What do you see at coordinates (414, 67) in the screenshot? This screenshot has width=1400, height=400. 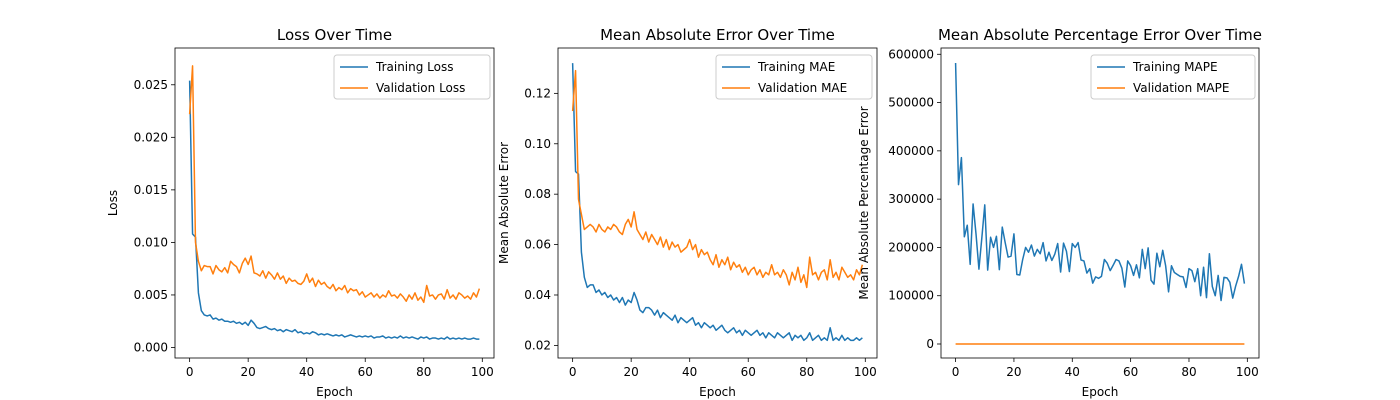 I see `legend-entry: Training Loss` at bounding box center [414, 67].